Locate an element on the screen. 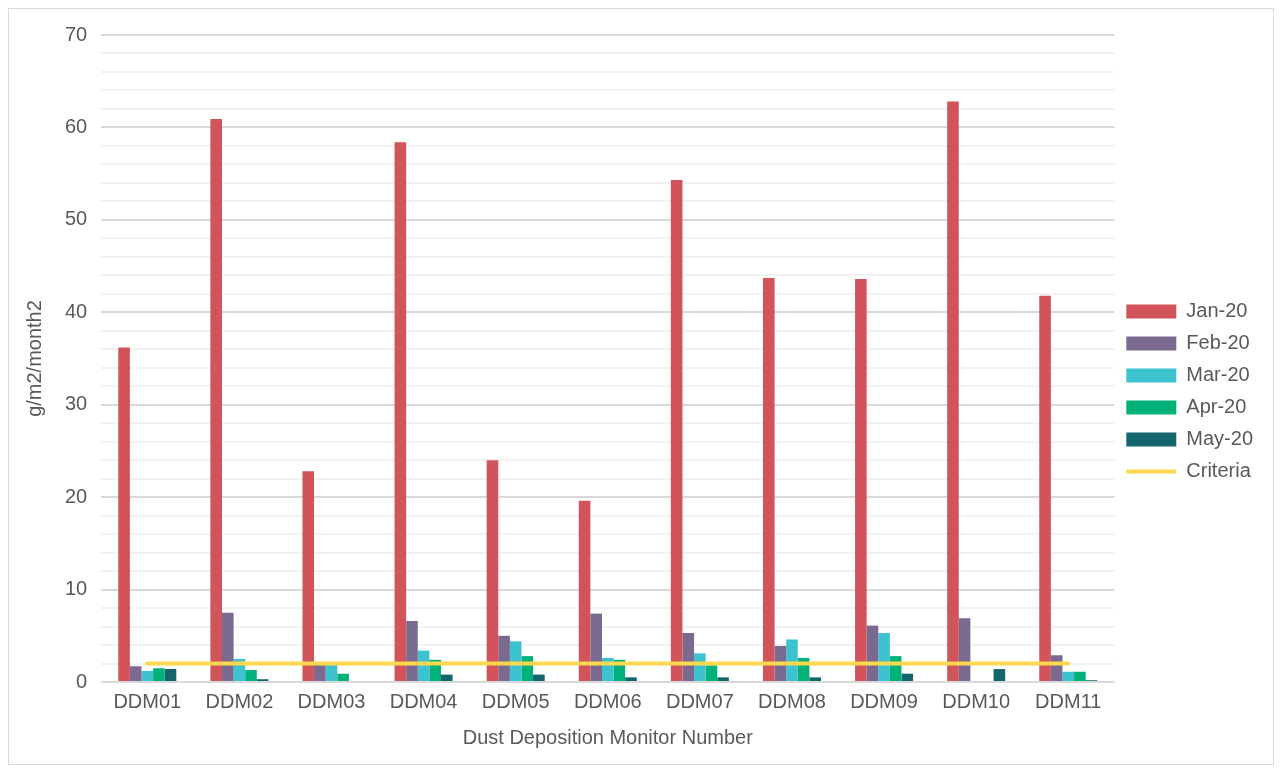  y-axis-title: g/m2/month2 is located at coordinates (33, 358).